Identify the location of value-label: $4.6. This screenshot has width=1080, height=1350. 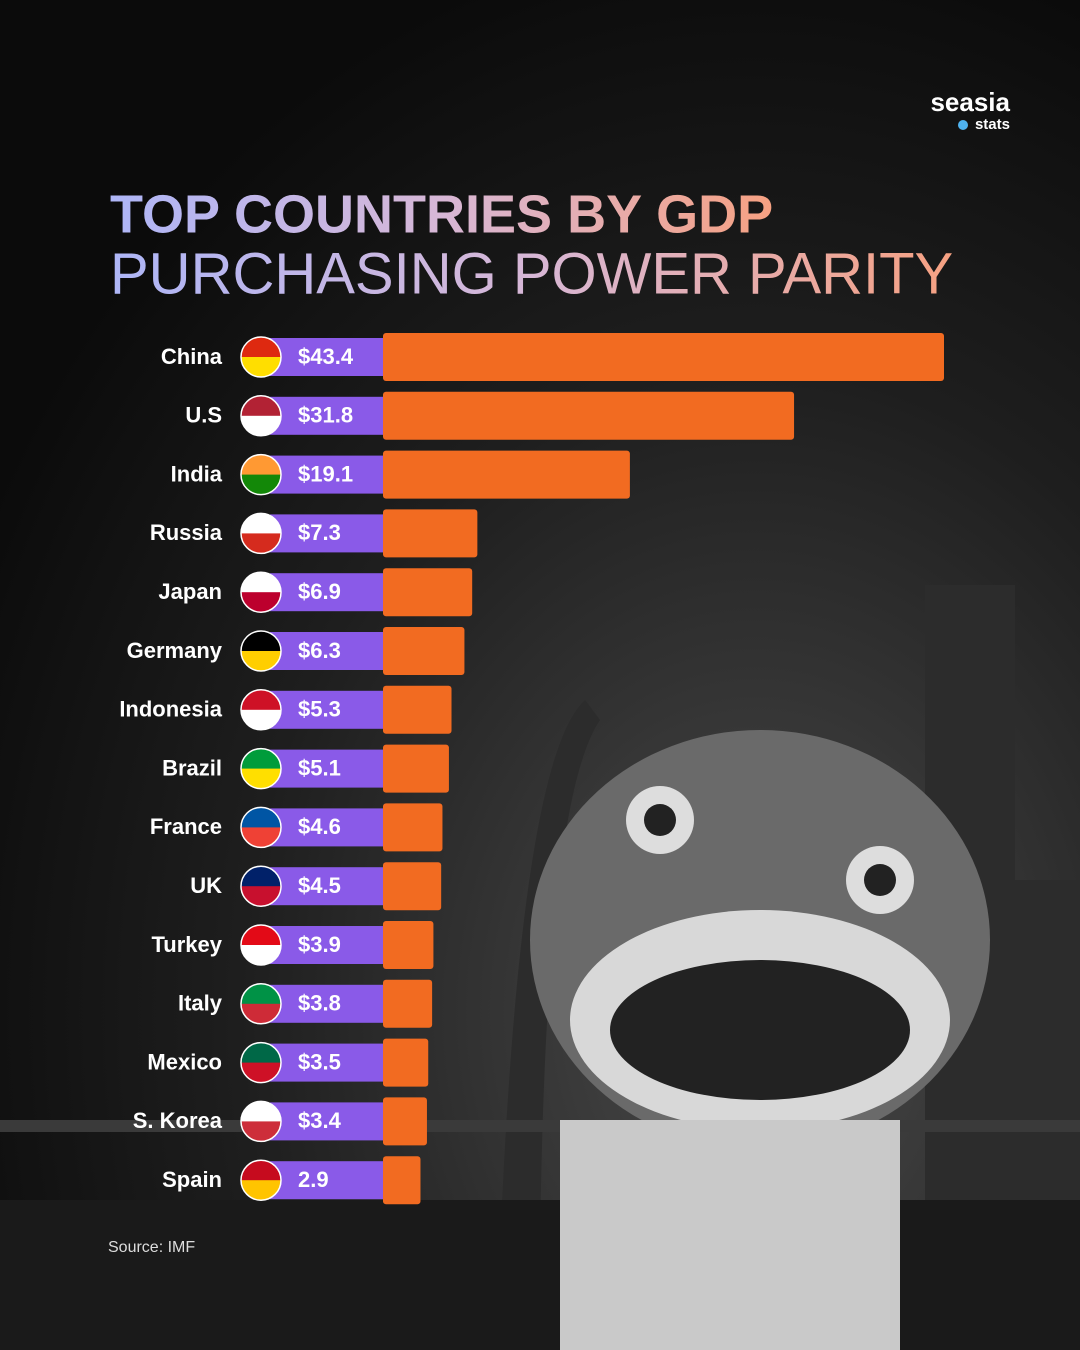
(319, 826).